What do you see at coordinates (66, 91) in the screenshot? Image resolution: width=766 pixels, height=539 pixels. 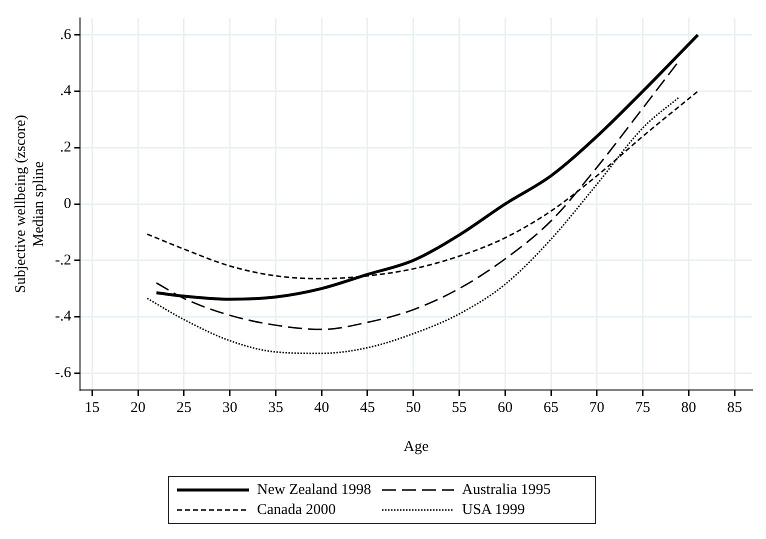 I see `y-tick-label: .4` at bounding box center [66, 91].